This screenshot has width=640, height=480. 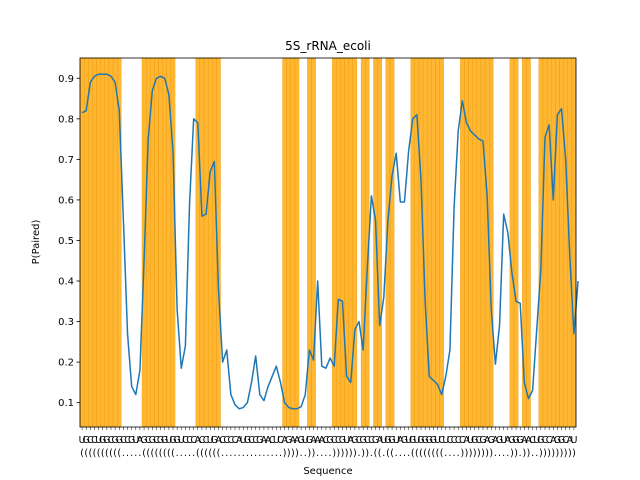 What do you see at coordinates (66, 79) in the screenshot?
I see `y-tick-label: 0.9` at bounding box center [66, 79].